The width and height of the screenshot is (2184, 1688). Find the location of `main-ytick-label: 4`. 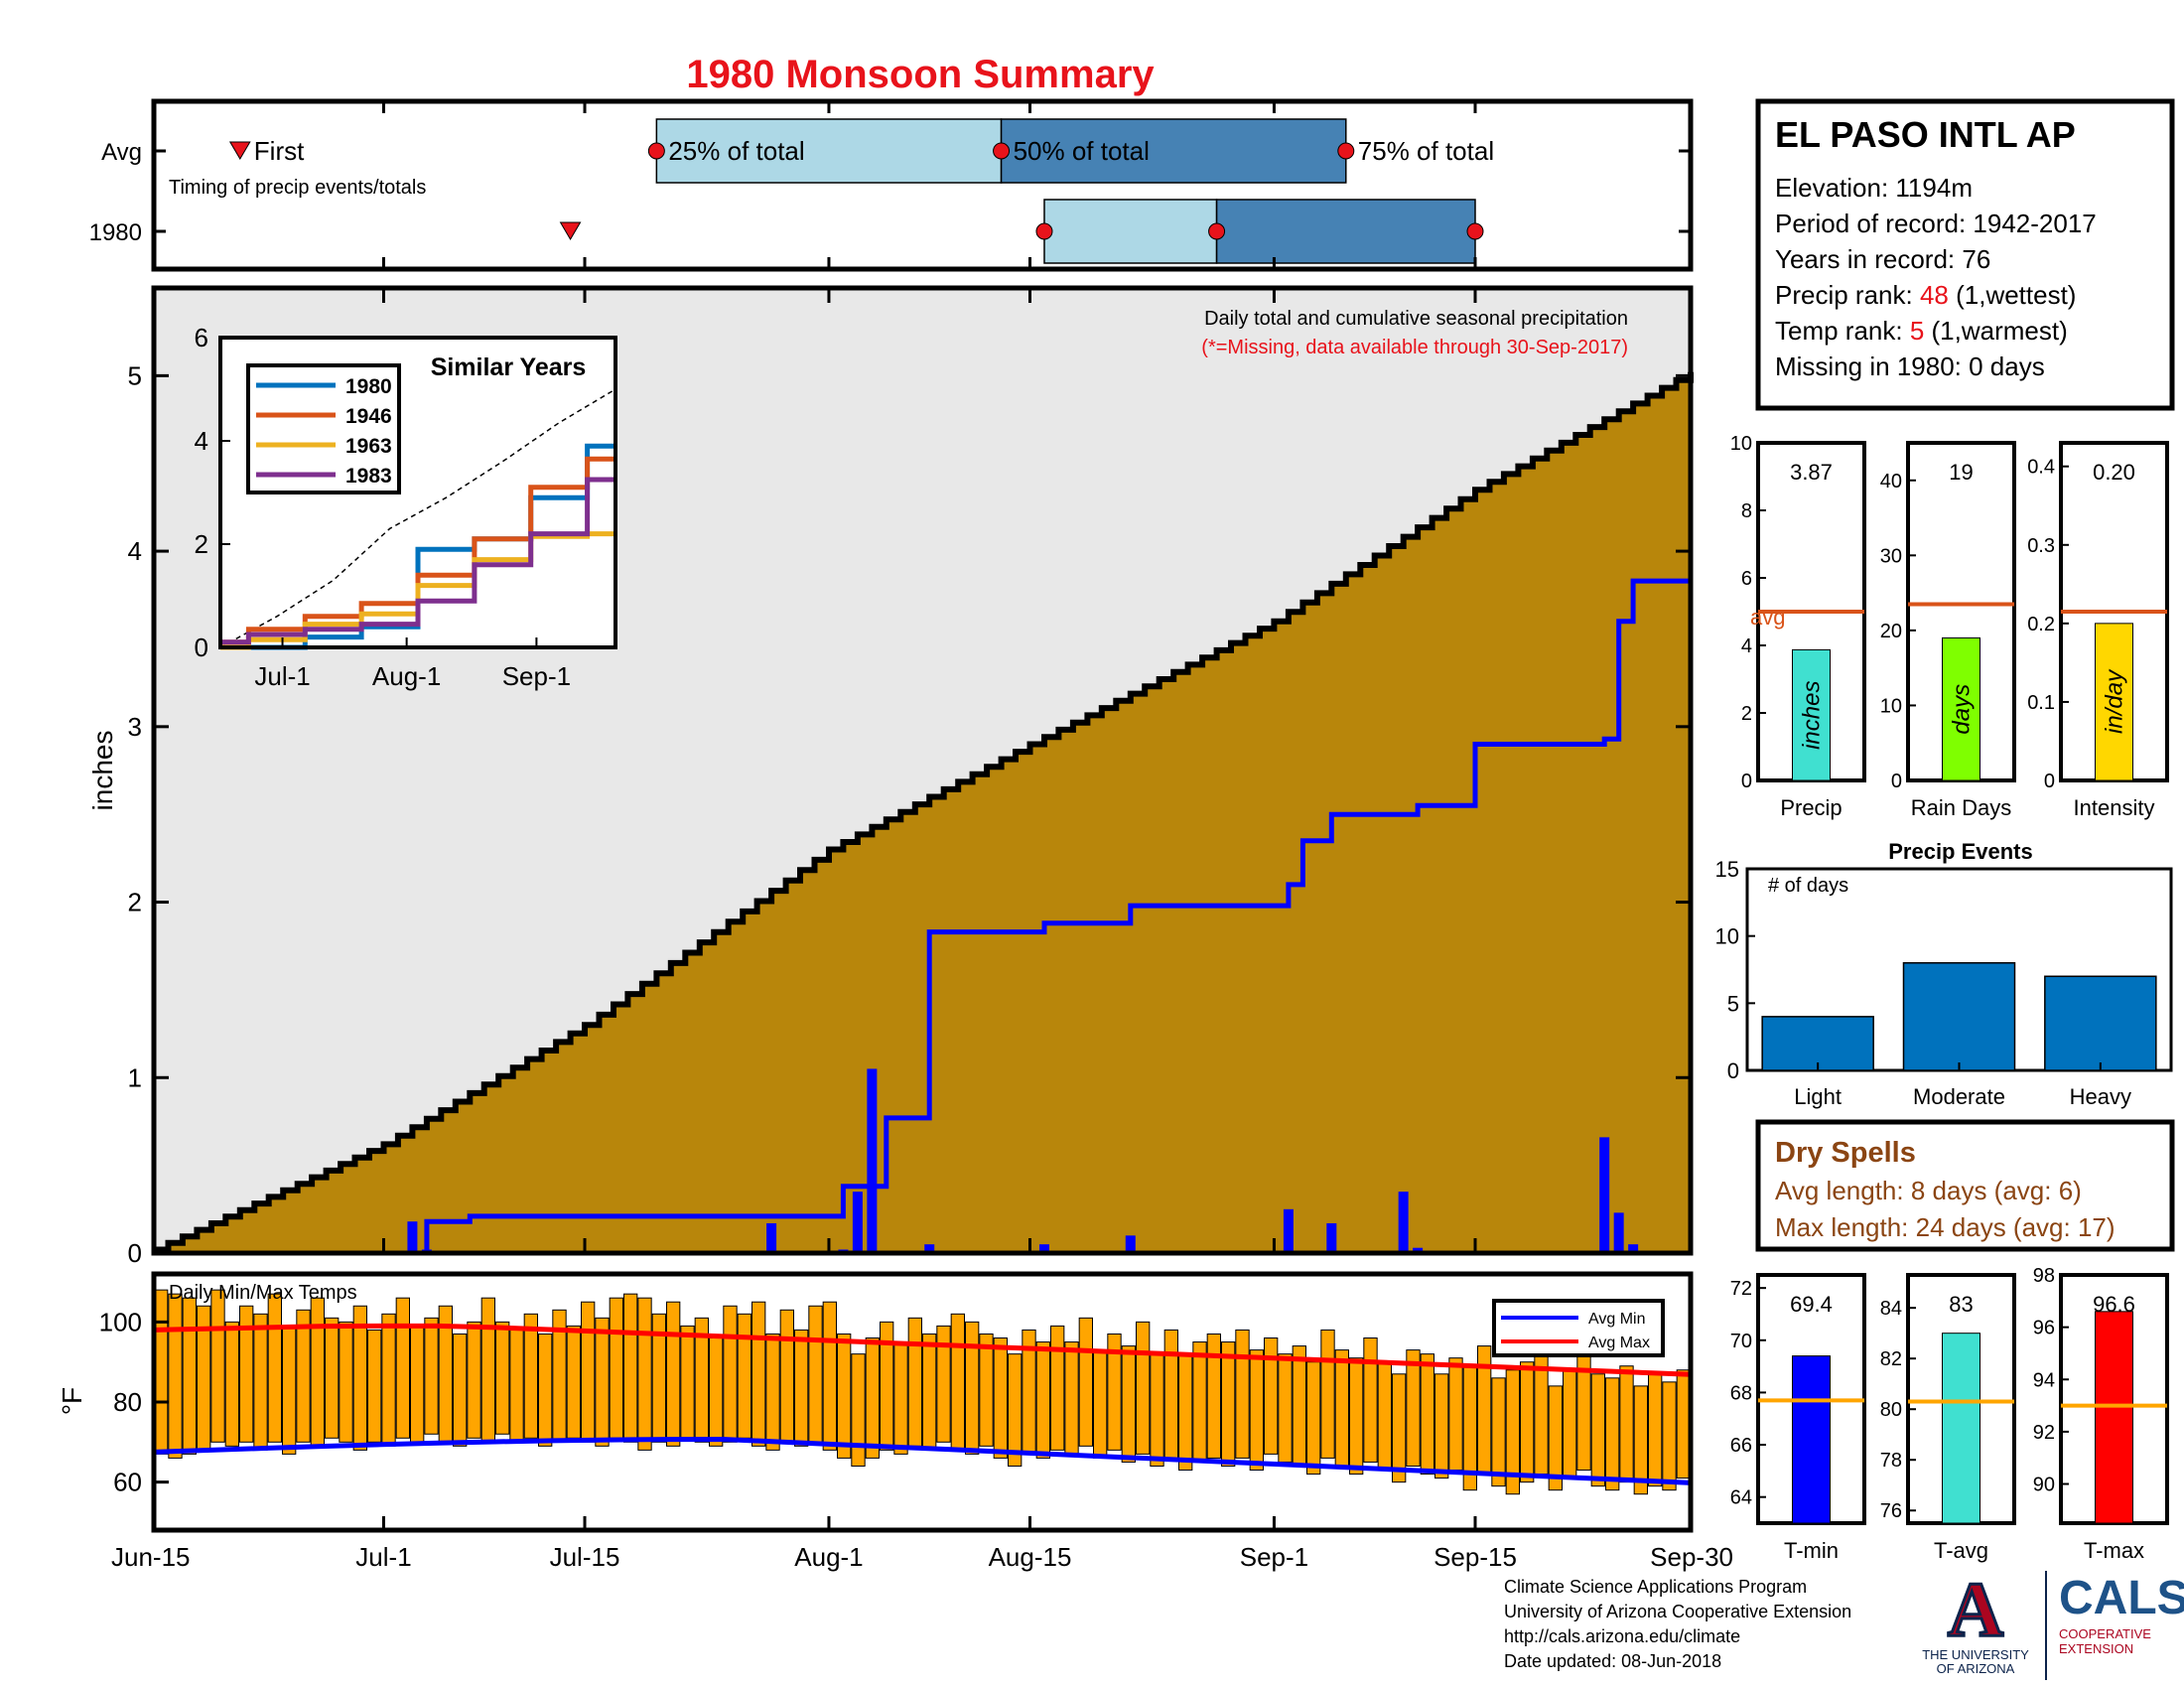

main-ytick-label: 4 is located at coordinates (135, 551).